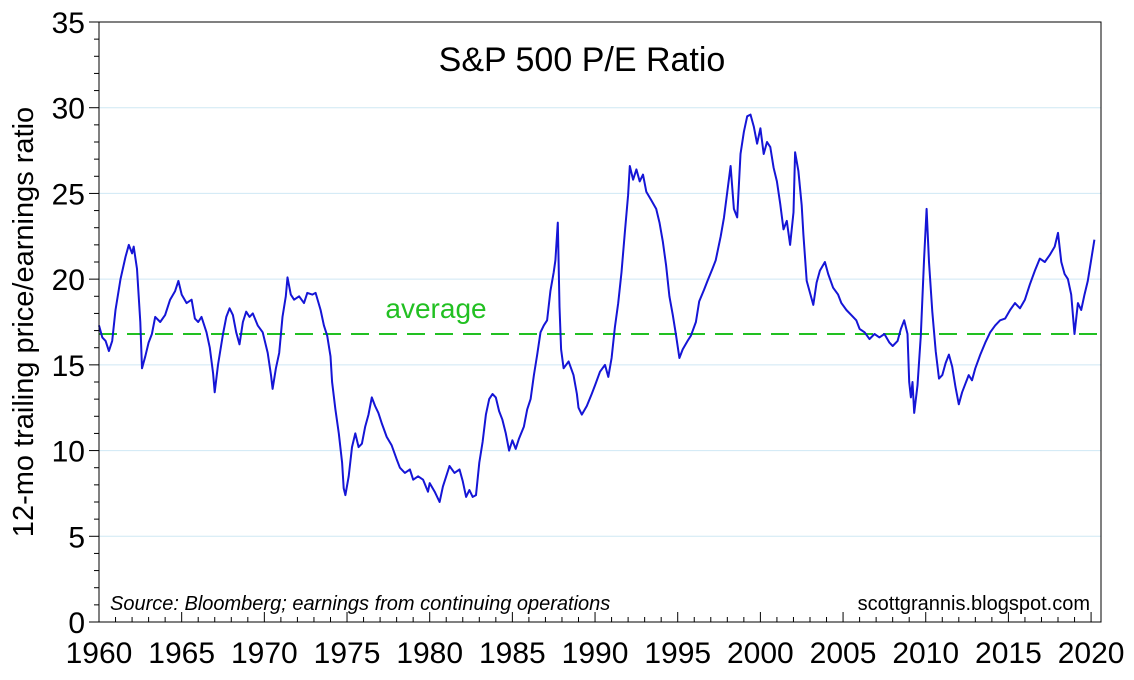  What do you see at coordinates (843, 653) in the screenshot?
I see `x-tick-label-2005: 2005` at bounding box center [843, 653].